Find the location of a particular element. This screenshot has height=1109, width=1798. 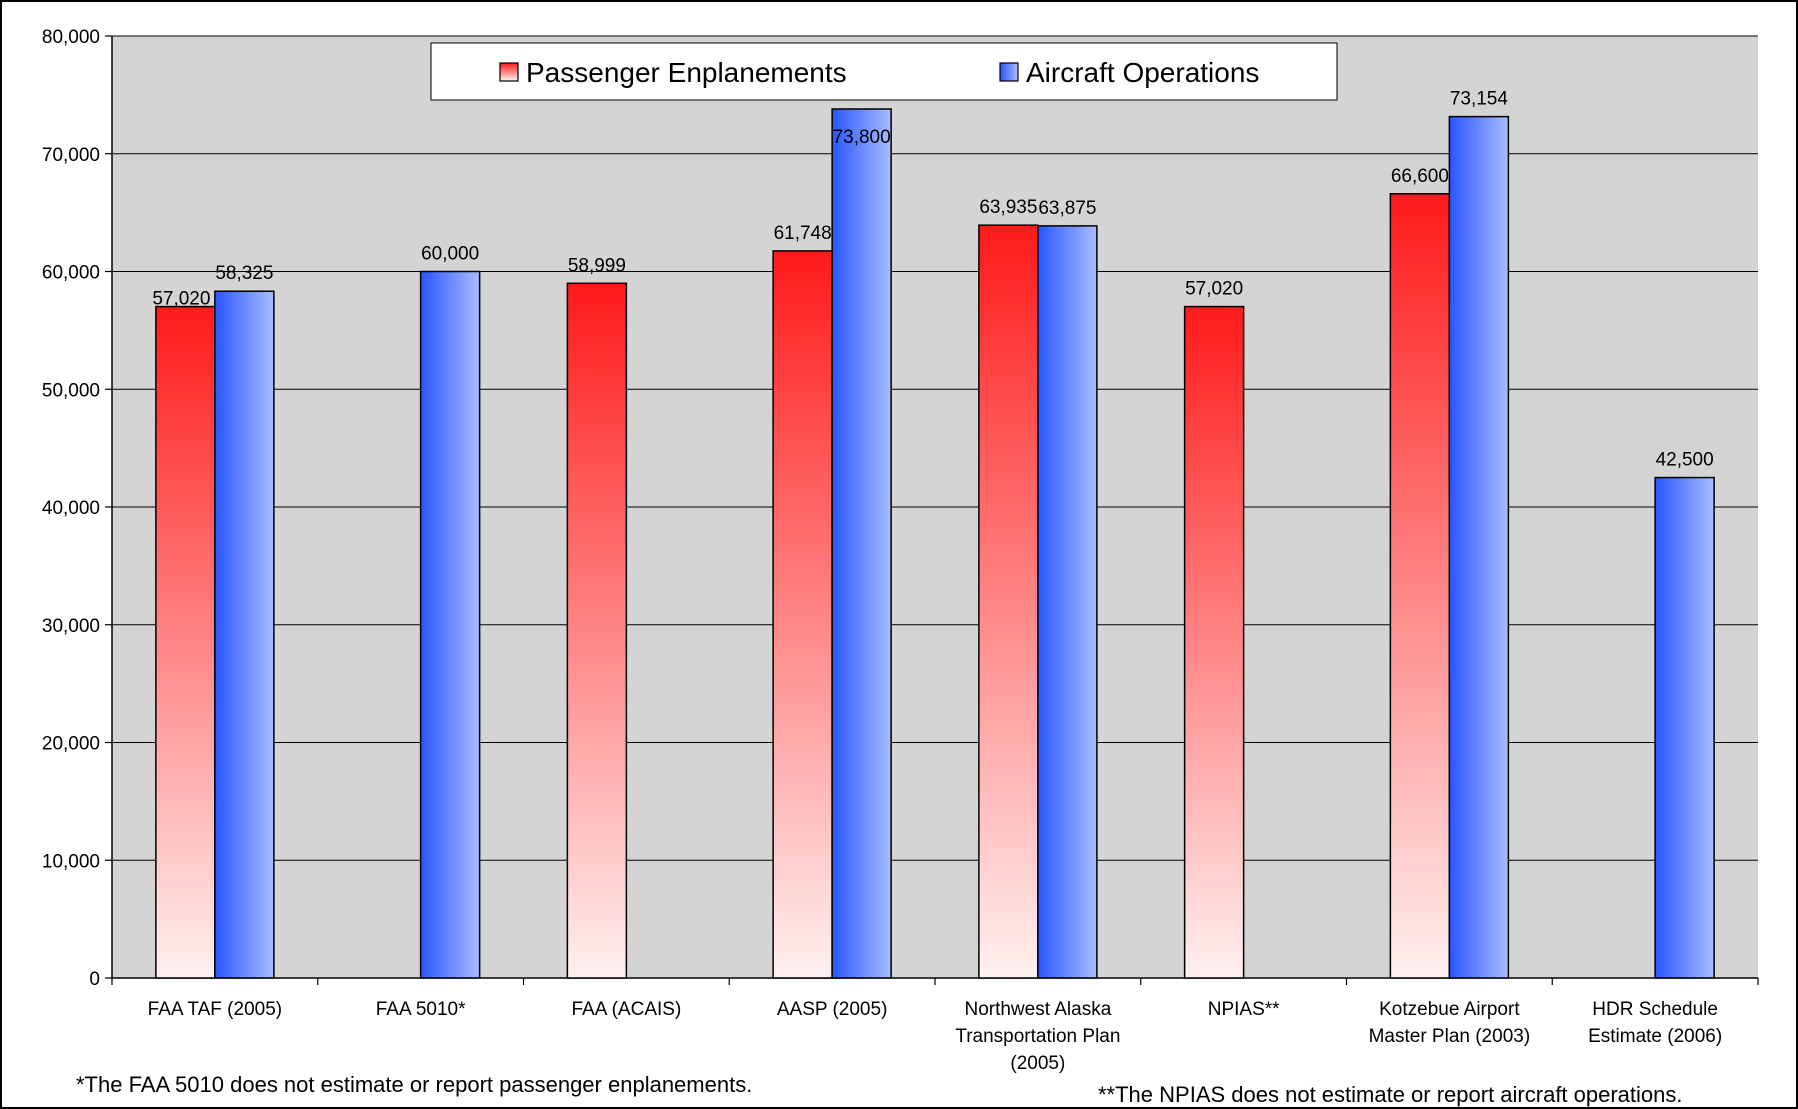

x-tick-label: NPIAS** is located at coordinates (1244, 1009).